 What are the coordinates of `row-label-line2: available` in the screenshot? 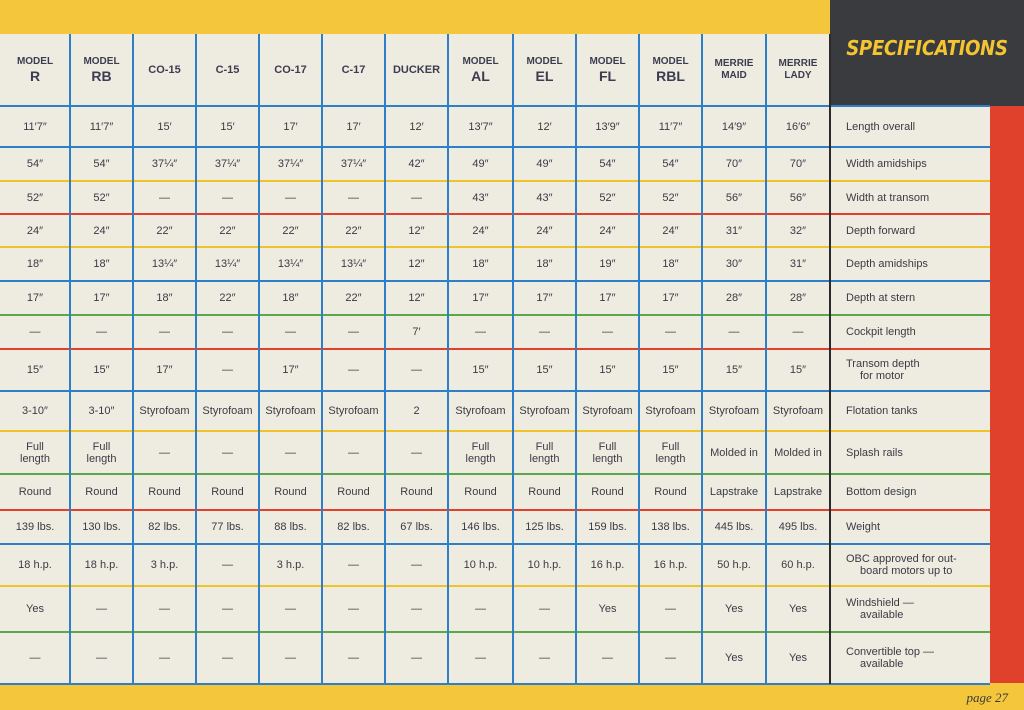 It's located at (882, 615).